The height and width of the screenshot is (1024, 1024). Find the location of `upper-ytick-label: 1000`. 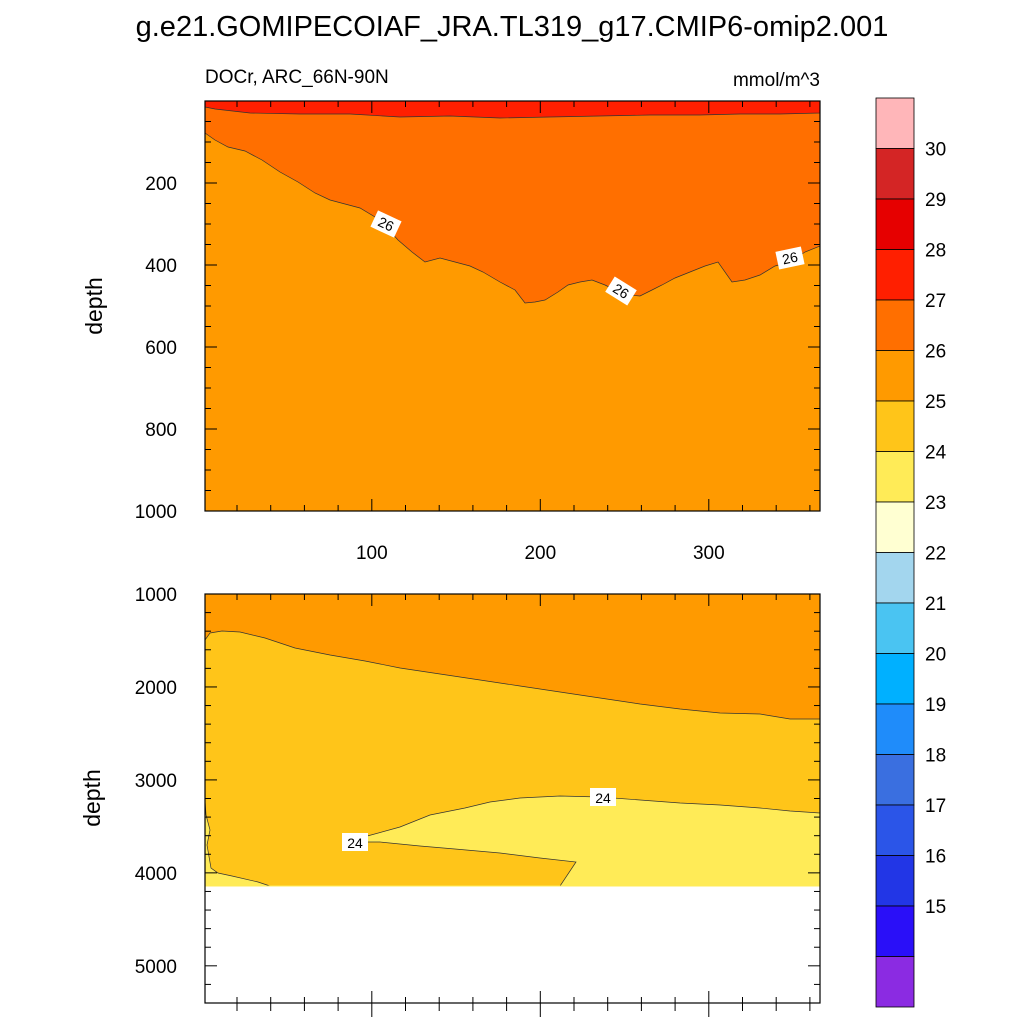

upper-ytick-label: 1000 is located at coordinates (156, 512).